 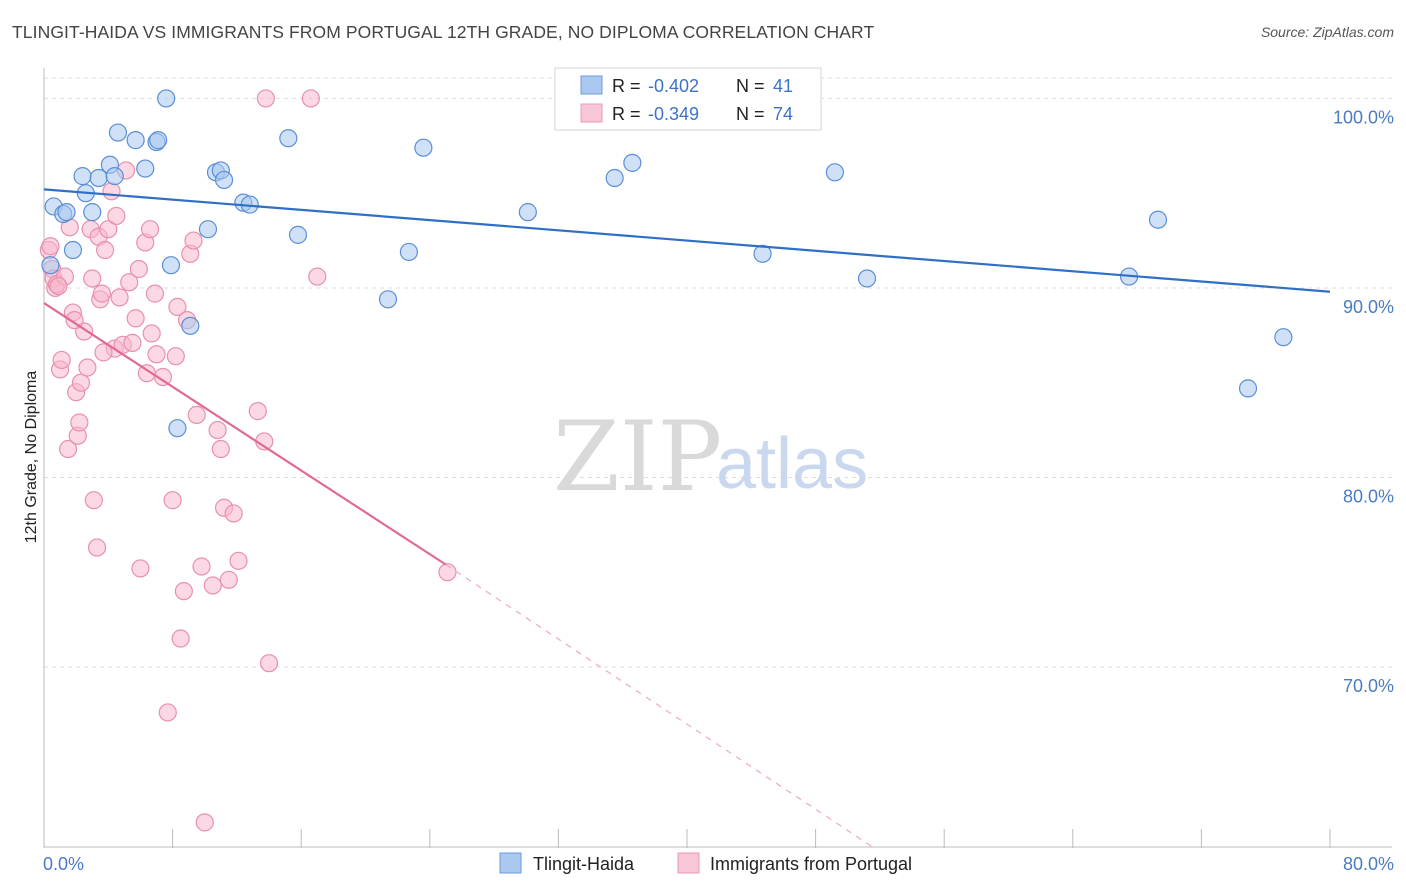 I want to click on legend-swatch-portugal, so click(x=591, y=113).